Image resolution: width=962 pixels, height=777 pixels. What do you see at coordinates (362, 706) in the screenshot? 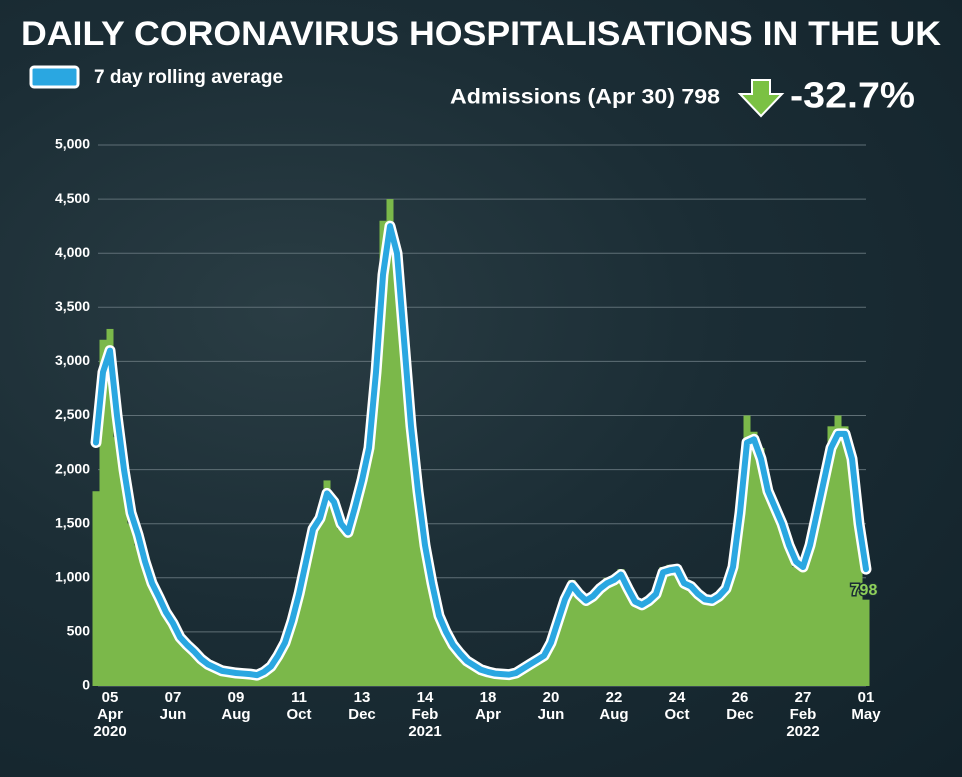
I see `x-tick-label: 13 Dec` at bounding box center [362, 706].